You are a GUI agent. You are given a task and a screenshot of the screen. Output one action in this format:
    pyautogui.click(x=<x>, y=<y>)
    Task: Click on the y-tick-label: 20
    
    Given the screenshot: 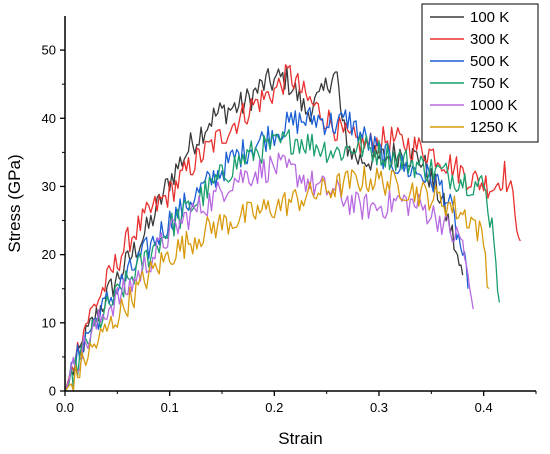 What is the action you would take?
    pyautogui.click(x=49, y=254)
    